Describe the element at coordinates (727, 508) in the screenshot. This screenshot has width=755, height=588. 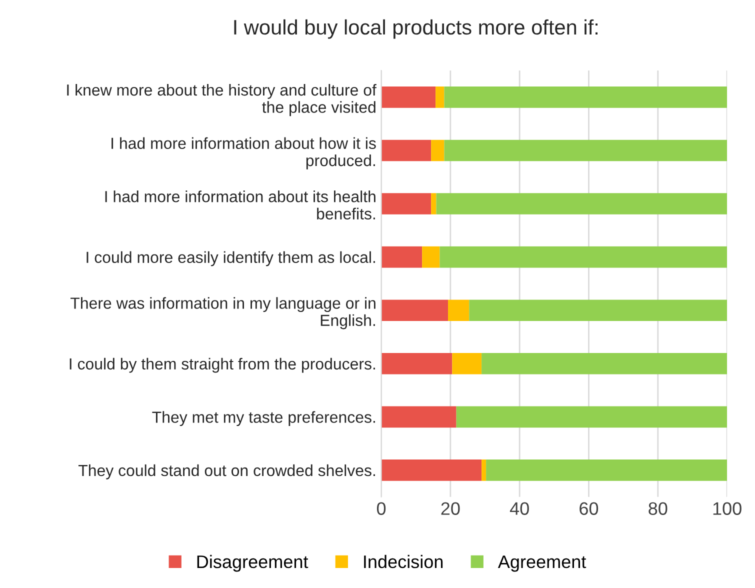
I see `x-tick-label: 100` at that location.